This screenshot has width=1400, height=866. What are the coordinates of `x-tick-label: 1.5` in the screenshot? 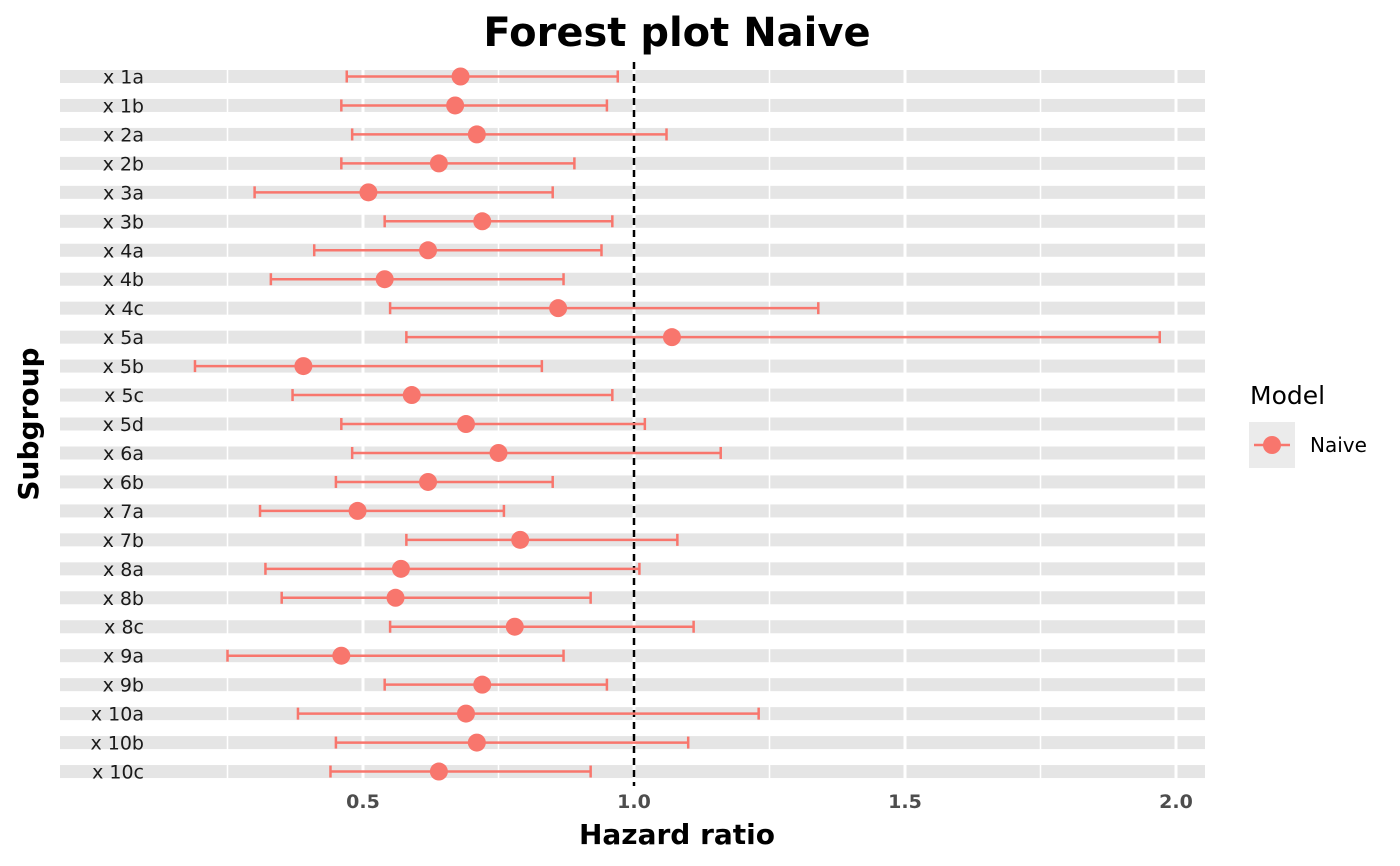 It's located at (905, 802).